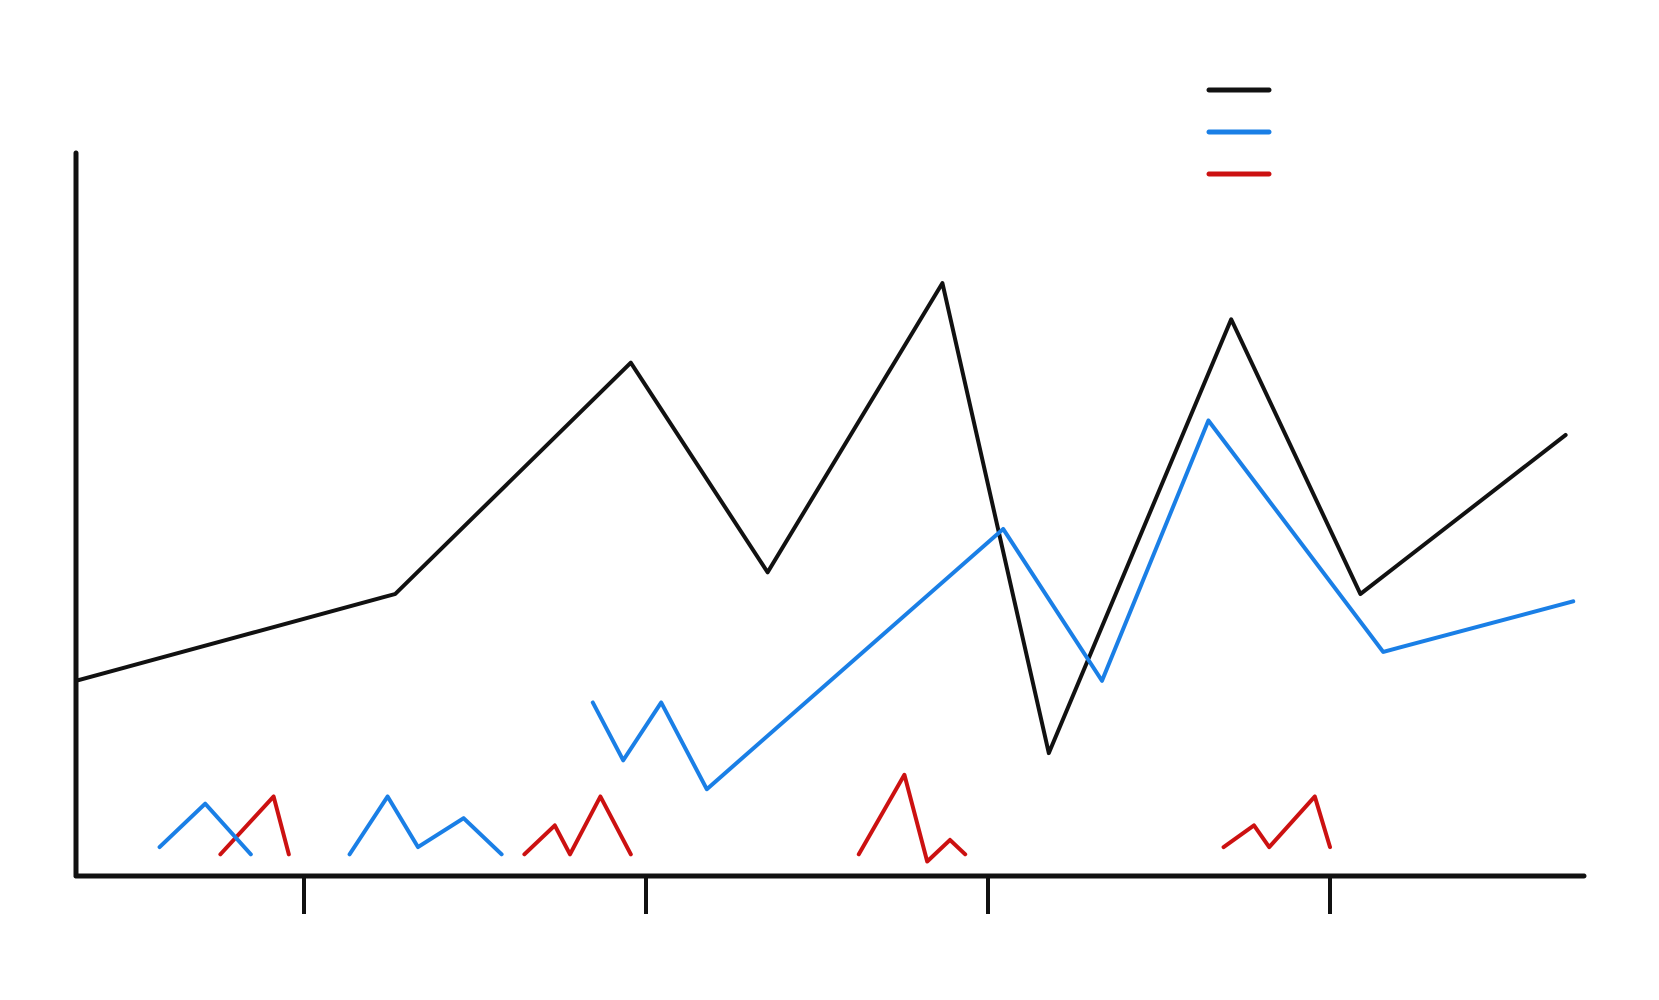 This screenshot has width=1659, height=1000. What do you see at coordinates (1239, 132) in the screenshot?
I see `legend` at bounding box center [1239, 132].